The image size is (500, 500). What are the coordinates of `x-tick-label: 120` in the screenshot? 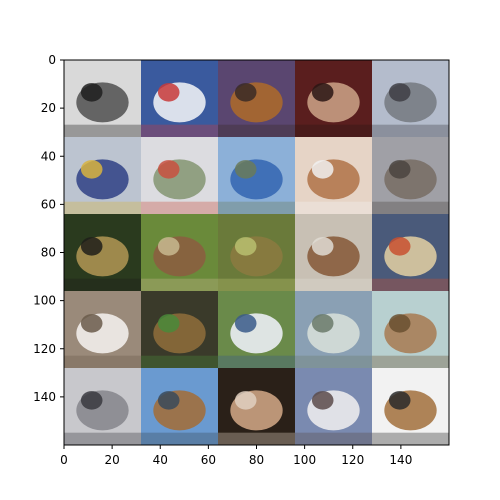 It's located at (352, 460).